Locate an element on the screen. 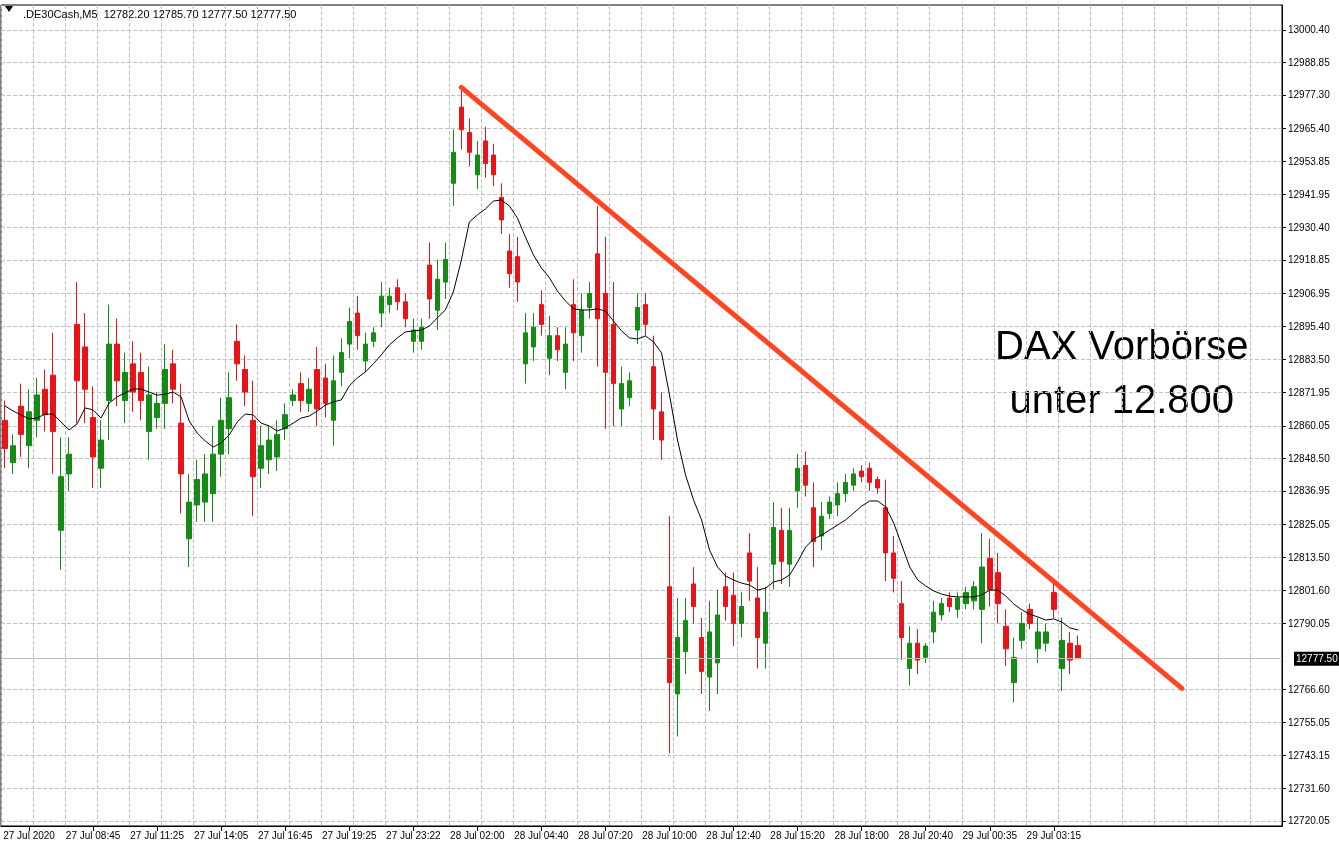 This screenshot has height=845, width=1339. x-tick-label: 27 Jul 23:22 is located at coordinates (413, 835).